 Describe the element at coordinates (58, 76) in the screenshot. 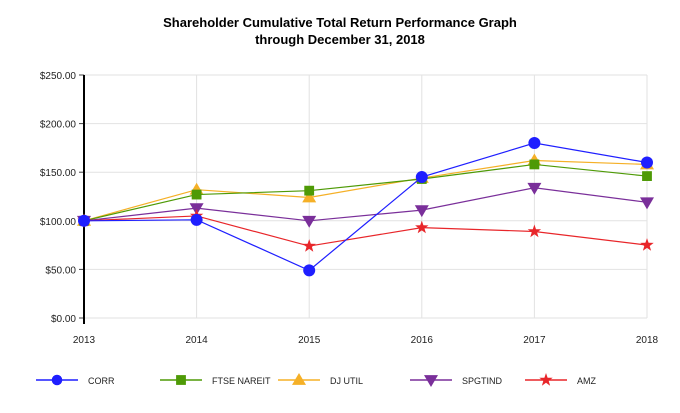

I see `y-tick-label: $250.00` at that location.